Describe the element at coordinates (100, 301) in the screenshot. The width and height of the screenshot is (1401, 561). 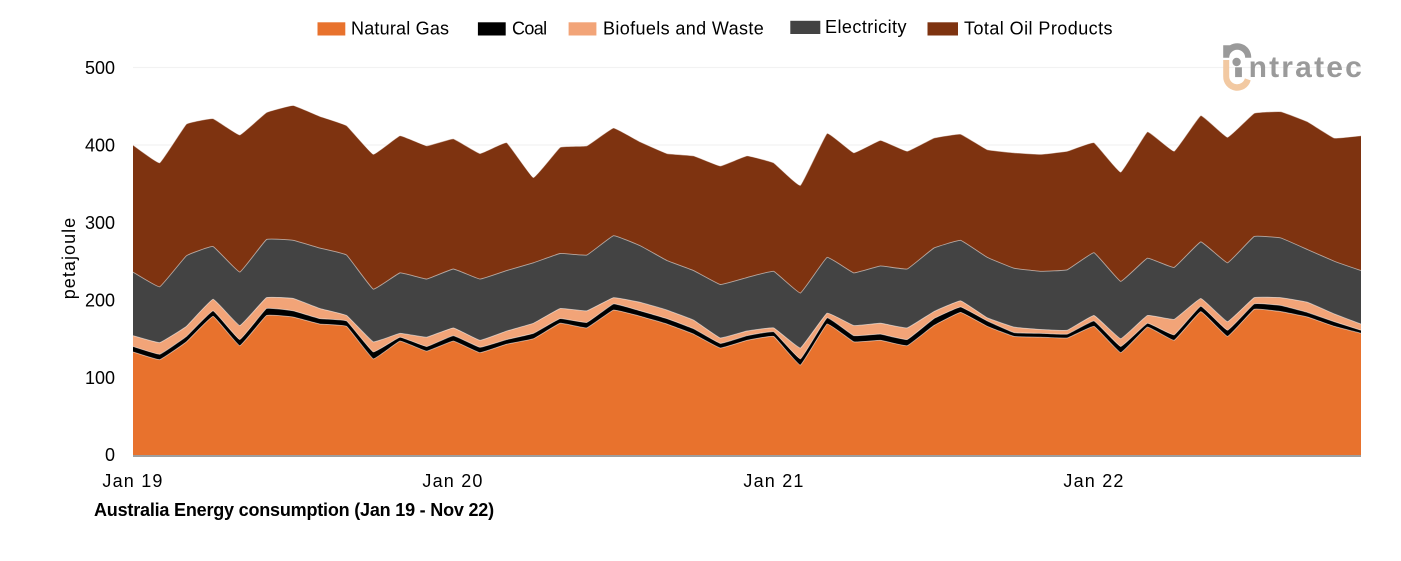
I see `svg-text: 200` at that location.